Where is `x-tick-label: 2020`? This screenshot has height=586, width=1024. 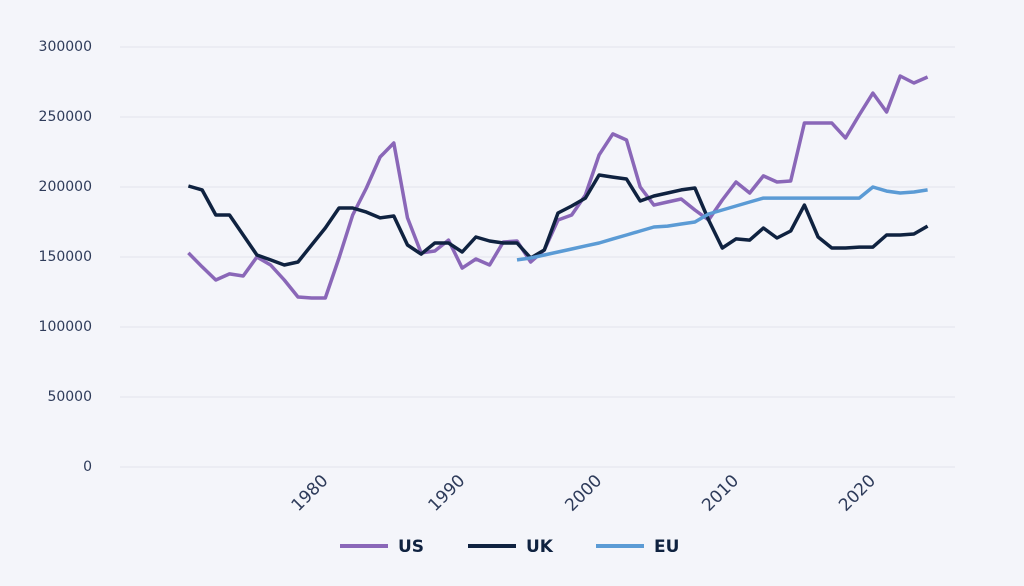 x-tick-label: 2020 is located at coordinates (857, 493).